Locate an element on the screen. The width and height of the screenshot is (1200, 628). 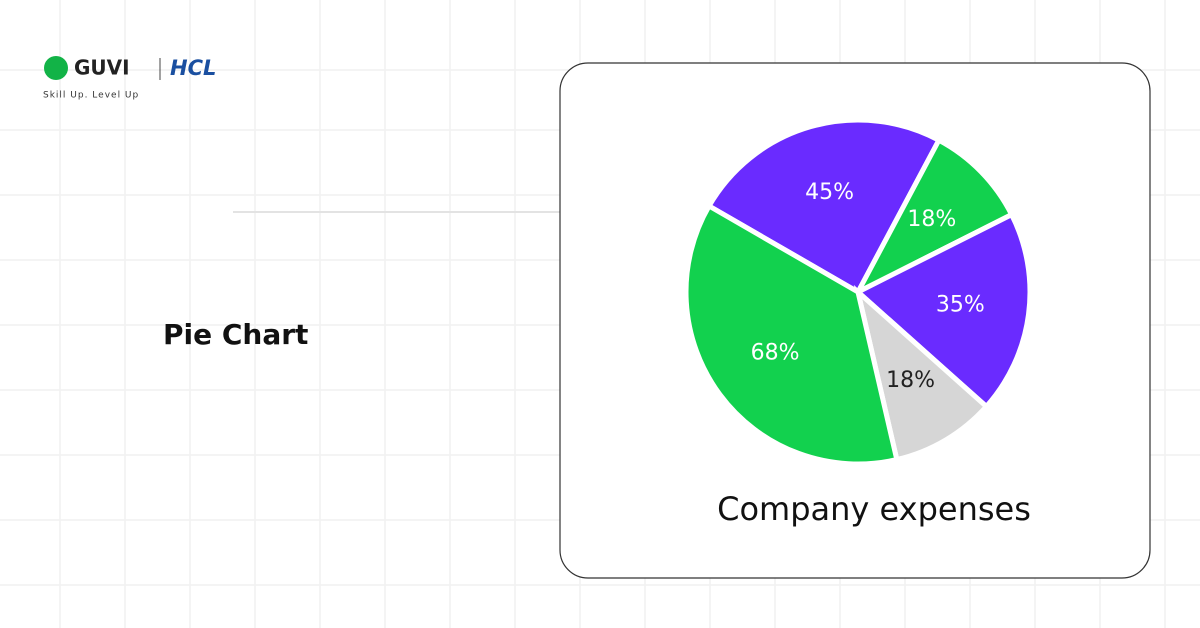
slice-label: 45% is located at coordinates (829, 192).